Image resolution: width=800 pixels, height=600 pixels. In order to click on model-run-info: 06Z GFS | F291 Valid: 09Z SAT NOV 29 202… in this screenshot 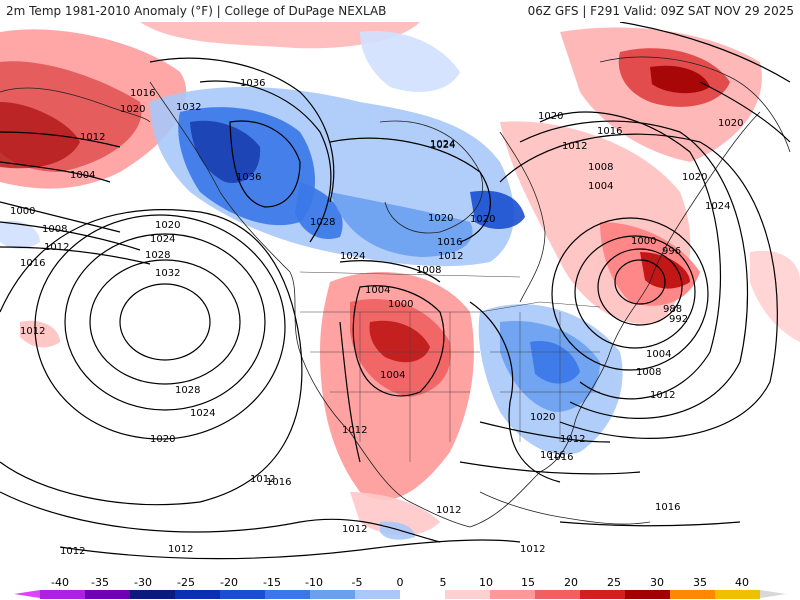, I will do `click(660, 11)`.